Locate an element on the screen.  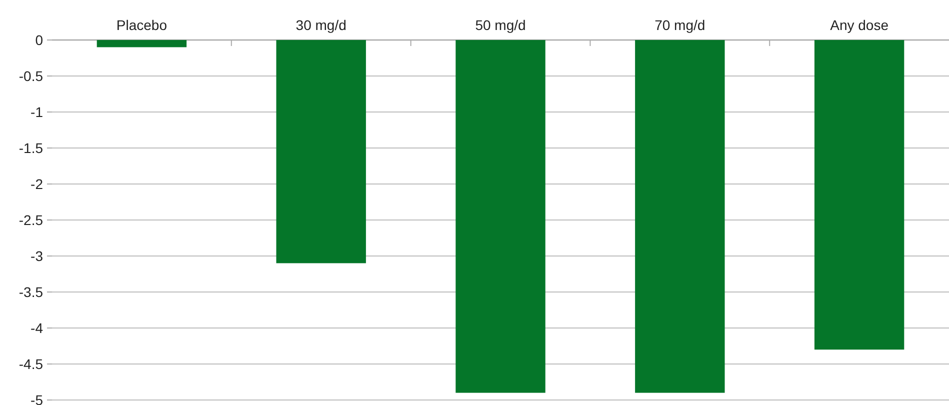
y-tick-label: -0.5 is located at coordinates (31, 76).